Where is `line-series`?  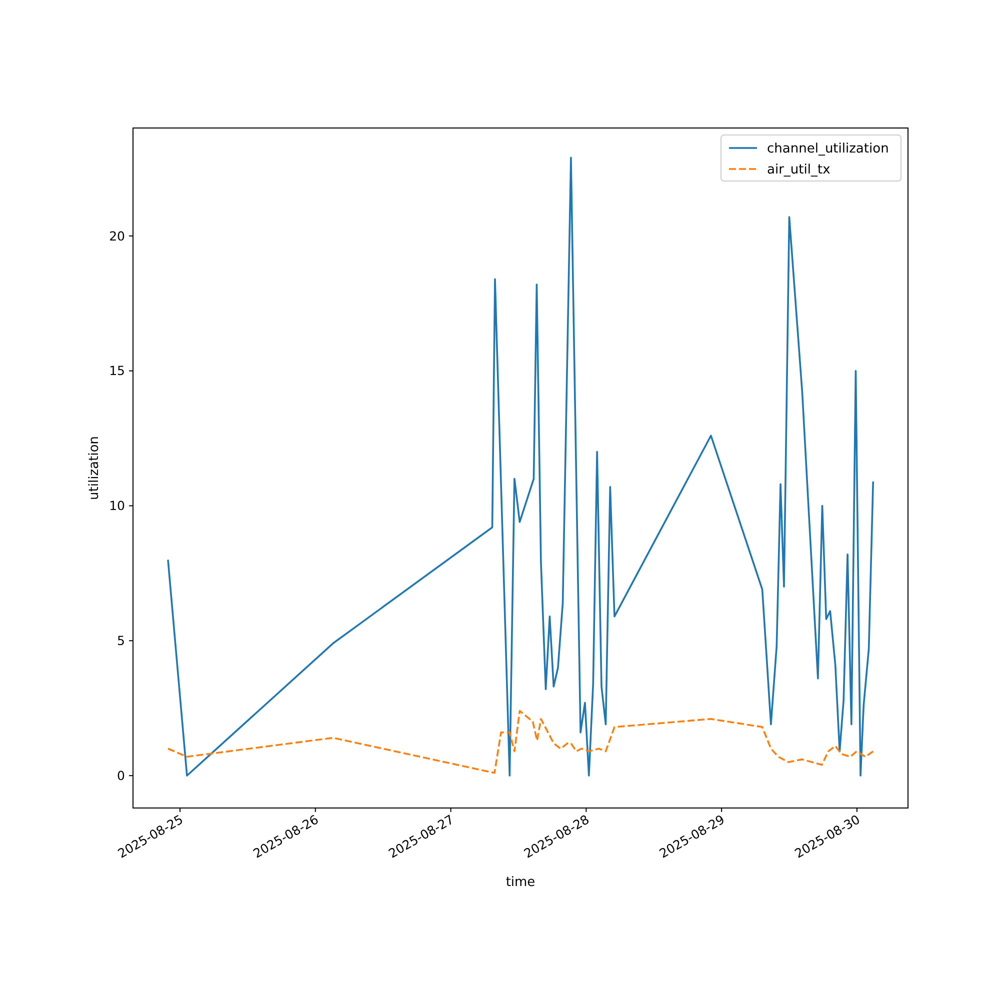 line-series is located at coordinates (520, 742).